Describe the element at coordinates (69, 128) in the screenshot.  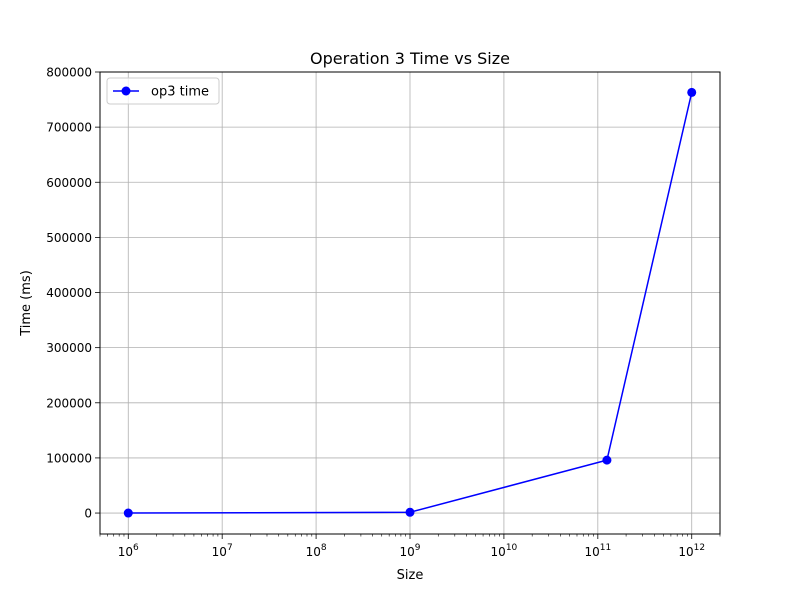
I see `y-tick-label: 700000` at that location.